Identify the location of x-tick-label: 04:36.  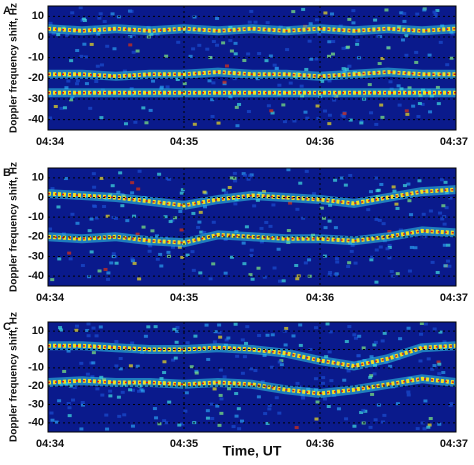
(320, 142).